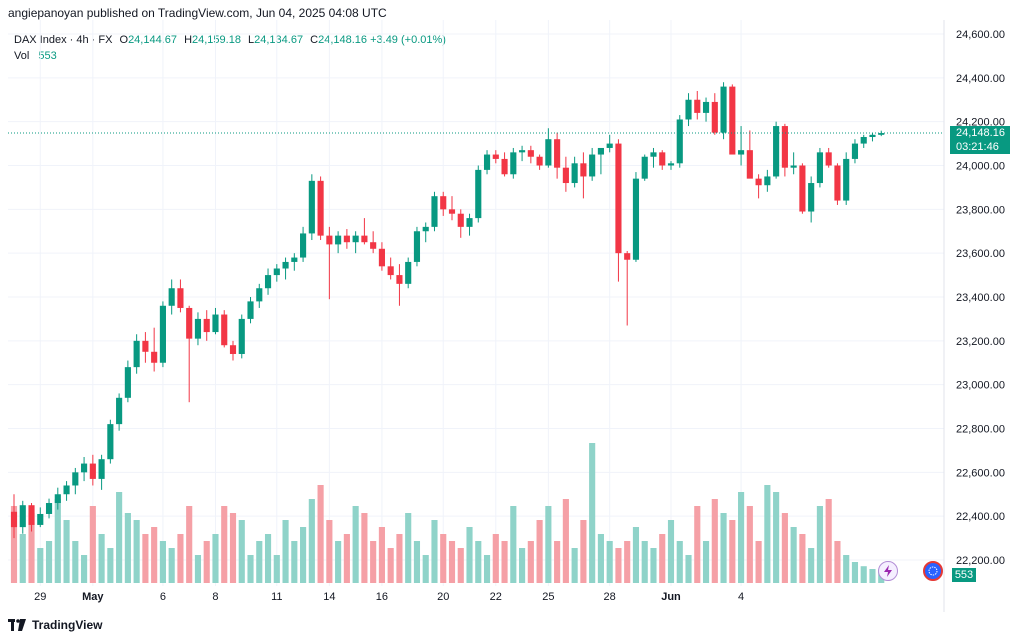  Describe the element at coordinates (93, 597) in the screenshot. I see `time-tick-label: May` at that location.